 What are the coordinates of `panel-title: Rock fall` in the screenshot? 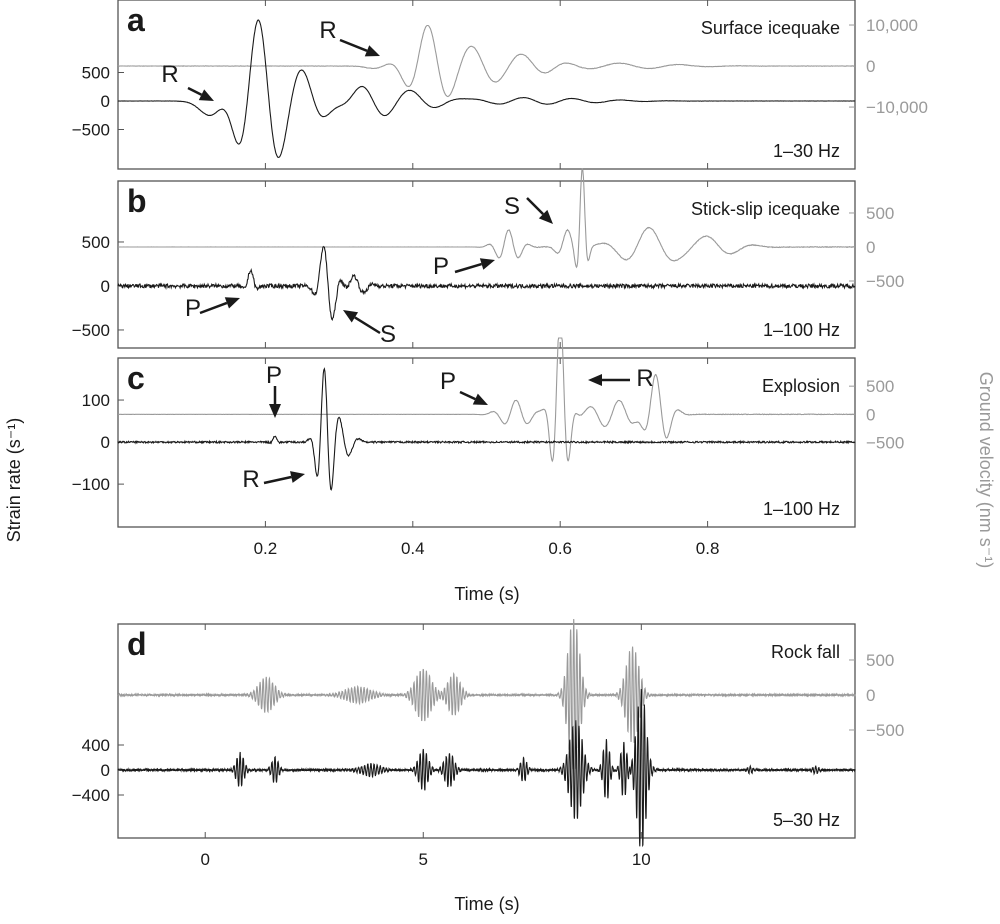 It's located at (805, 652).